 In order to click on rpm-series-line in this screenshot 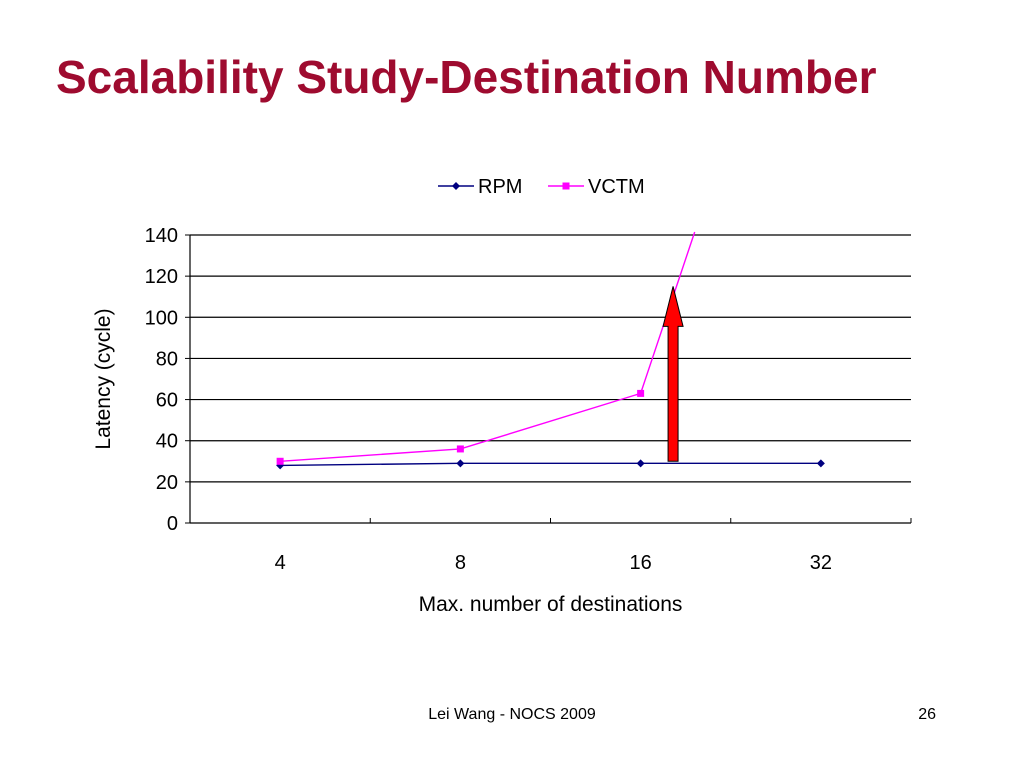, I will do `click(550, 464)`.